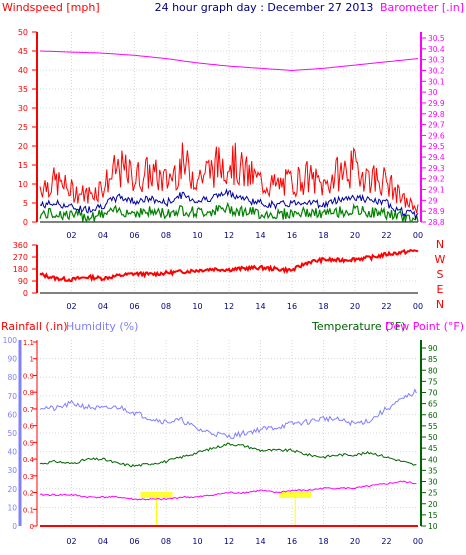 The width and height of the screenshot is (466, 555). I want to click on chart-title: 24 hour graph day : December 27 2013, so click(264, 7).